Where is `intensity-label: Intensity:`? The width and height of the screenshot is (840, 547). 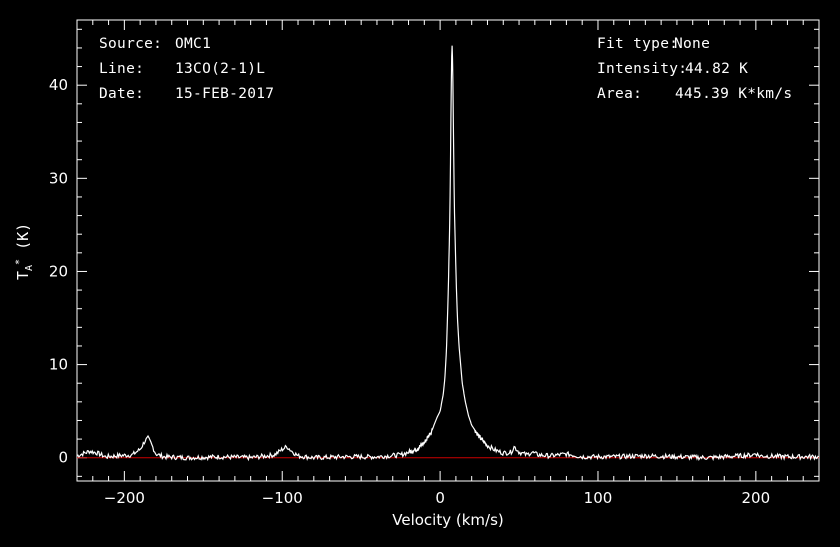
intensity-label: Intensity: is located at coordinates (642, 69).